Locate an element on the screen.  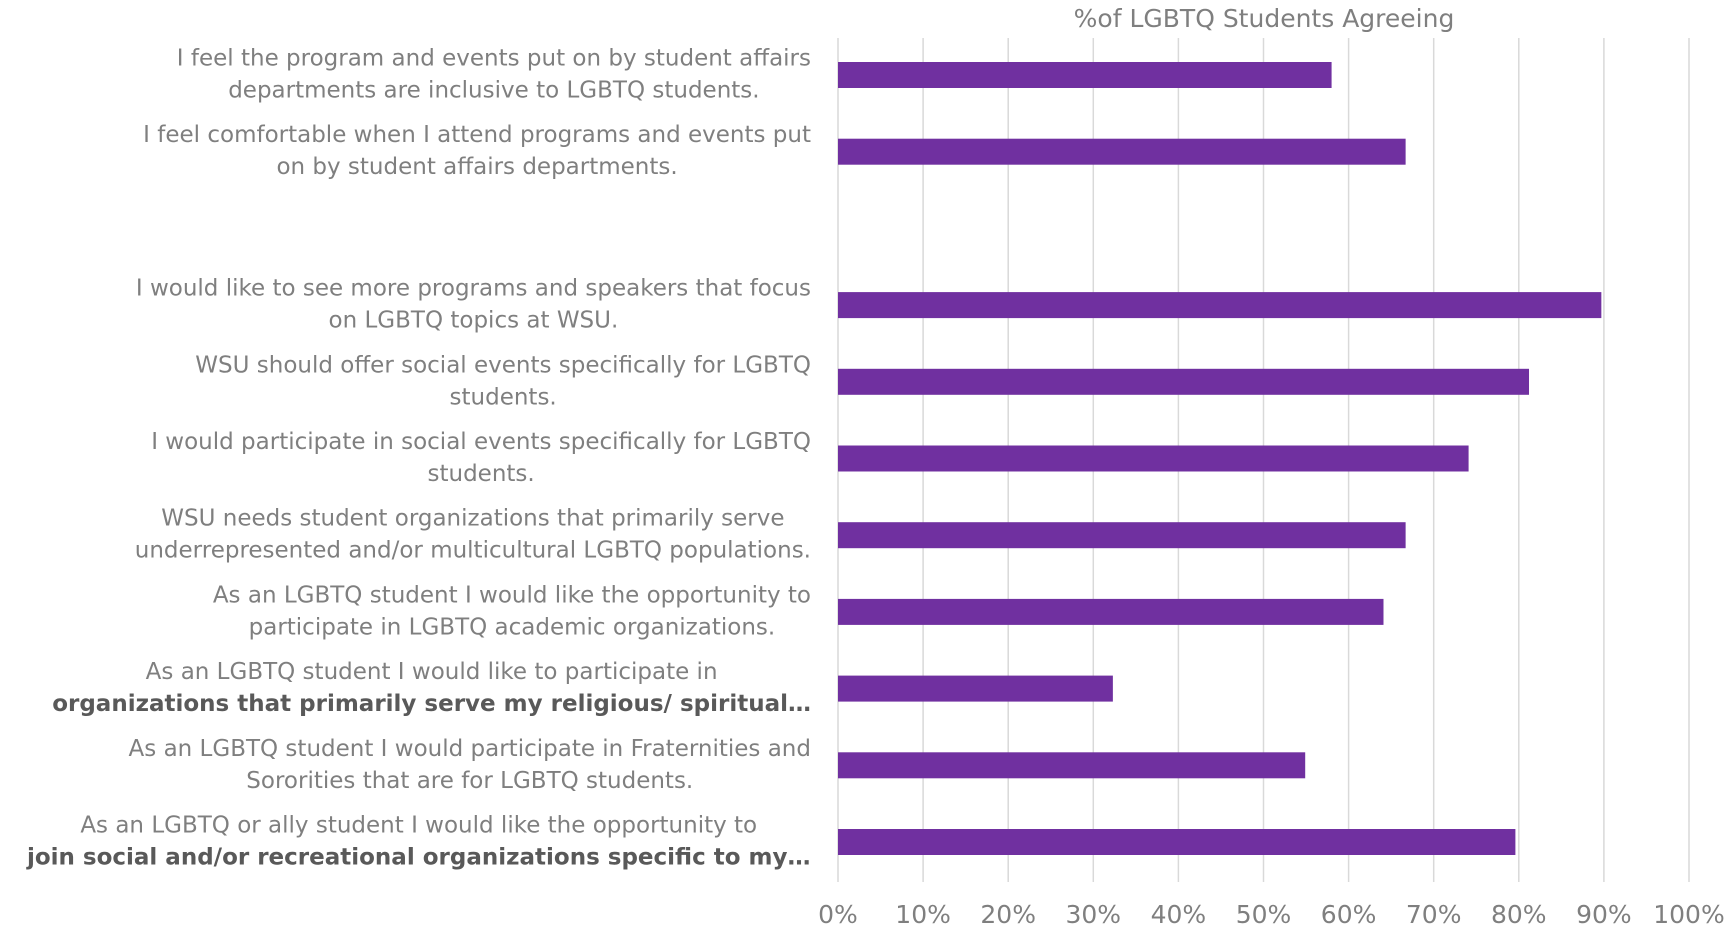
x-tick-label: 90% is located at coordinates (1604, 914).